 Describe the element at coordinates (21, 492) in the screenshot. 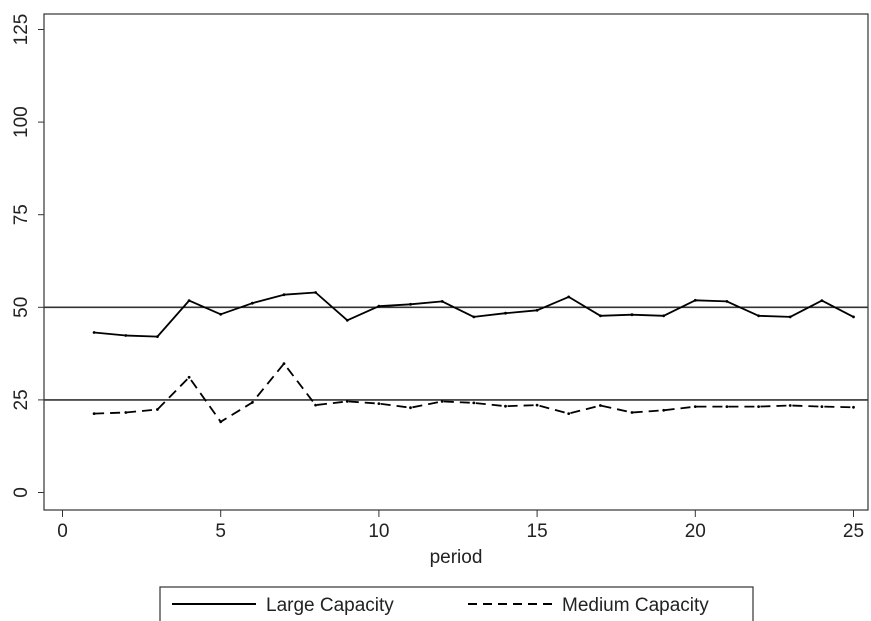

I see `y-tick-label-0: 0` at that location.